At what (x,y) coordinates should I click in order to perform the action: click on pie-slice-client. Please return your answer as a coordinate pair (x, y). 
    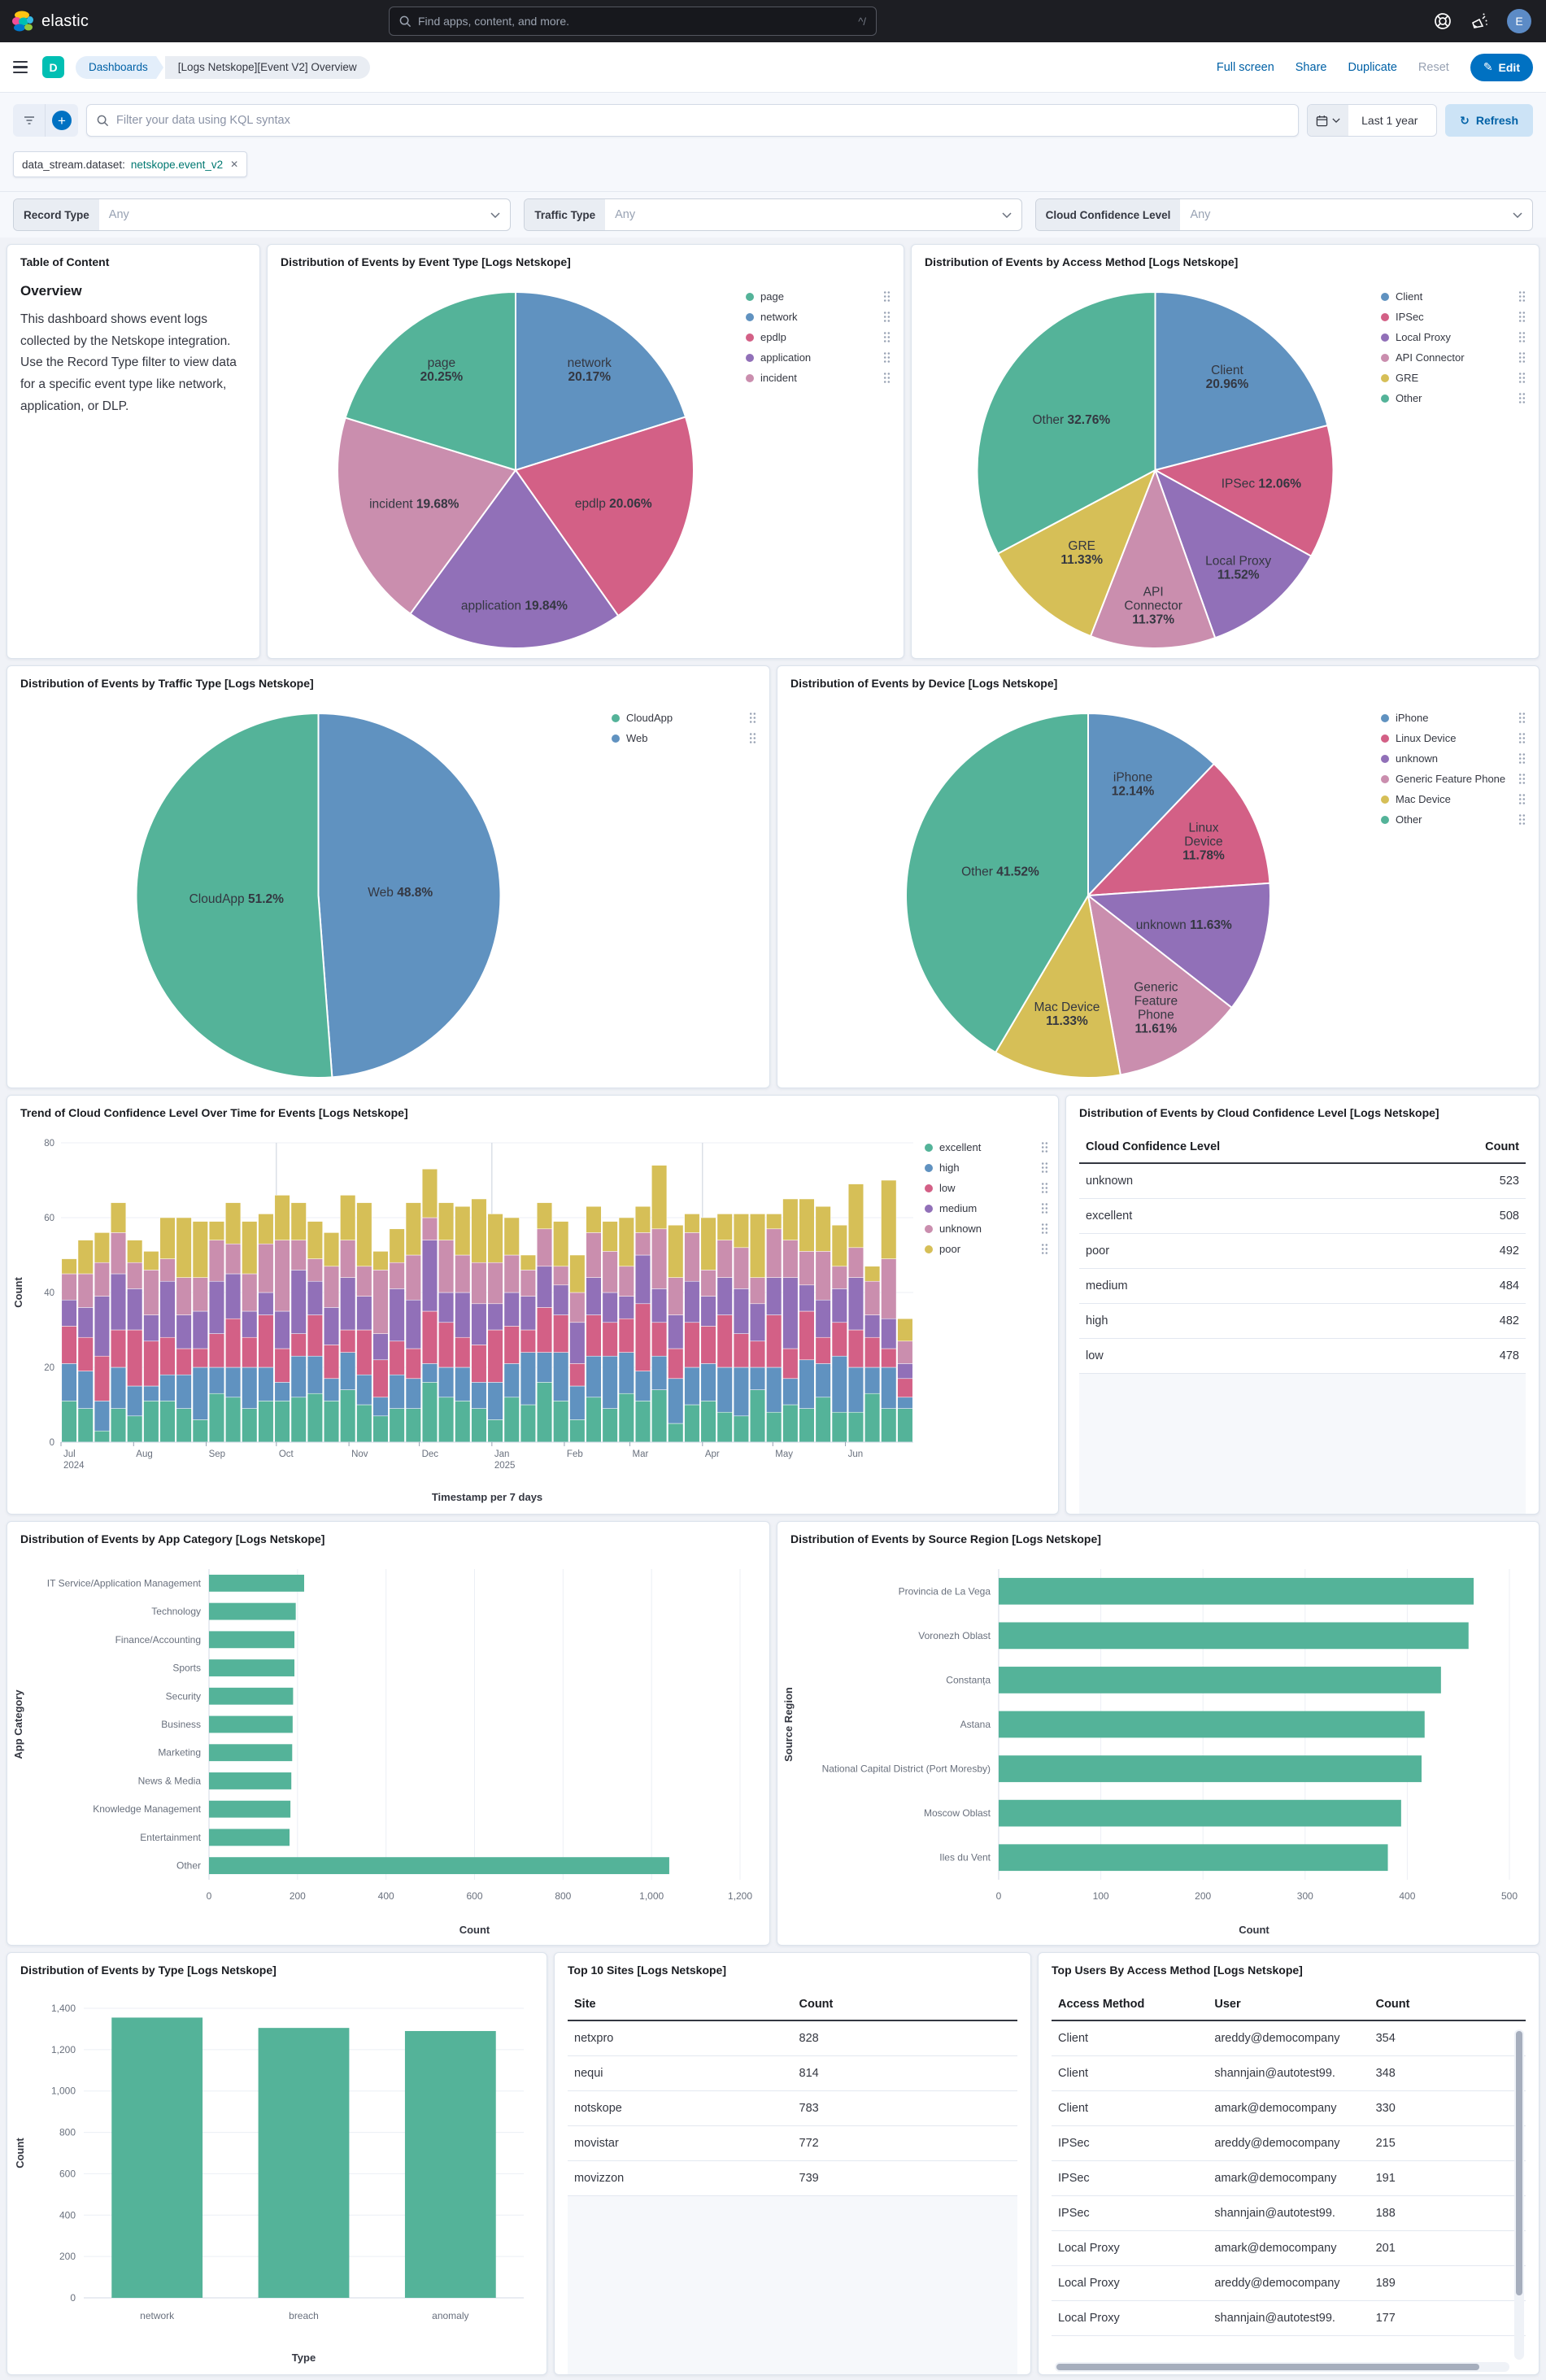
    Looking at the image, I should click on (1241, 381).